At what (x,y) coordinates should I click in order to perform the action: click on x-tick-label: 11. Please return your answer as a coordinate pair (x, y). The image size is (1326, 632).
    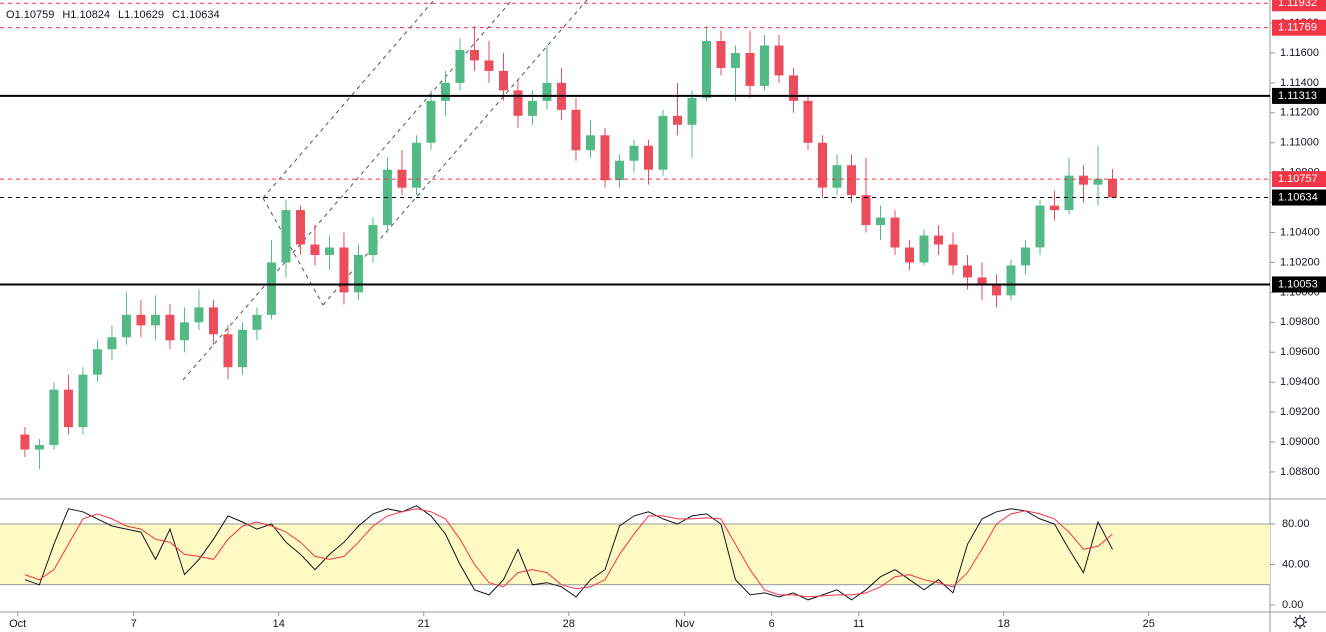
    Looking at the image, I should click on (858, 624).